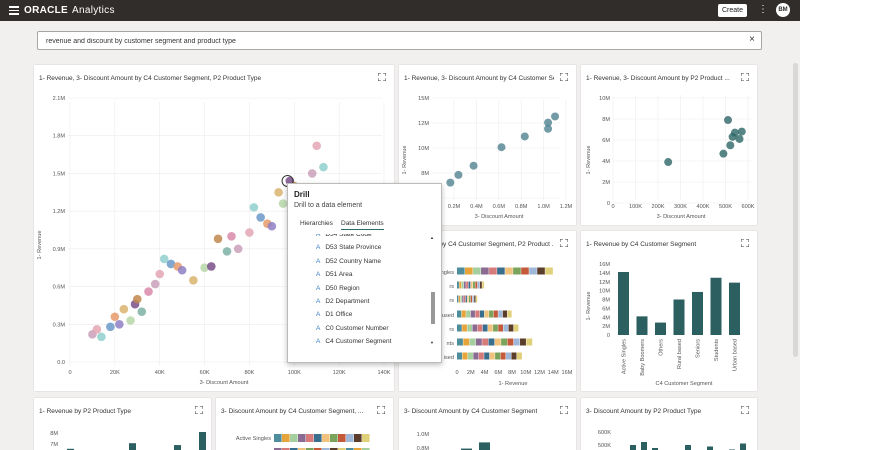 This screenshot has height=450, width=888. What do you see at coordinates (604, 265) in the screenshot?
I see `y-tick-label: 16M` at bounding box center [604, 265].